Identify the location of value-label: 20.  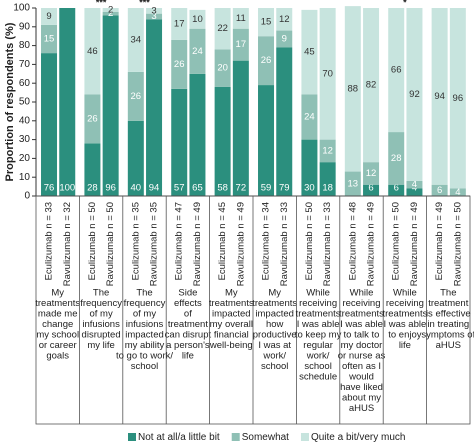
(222, 68).